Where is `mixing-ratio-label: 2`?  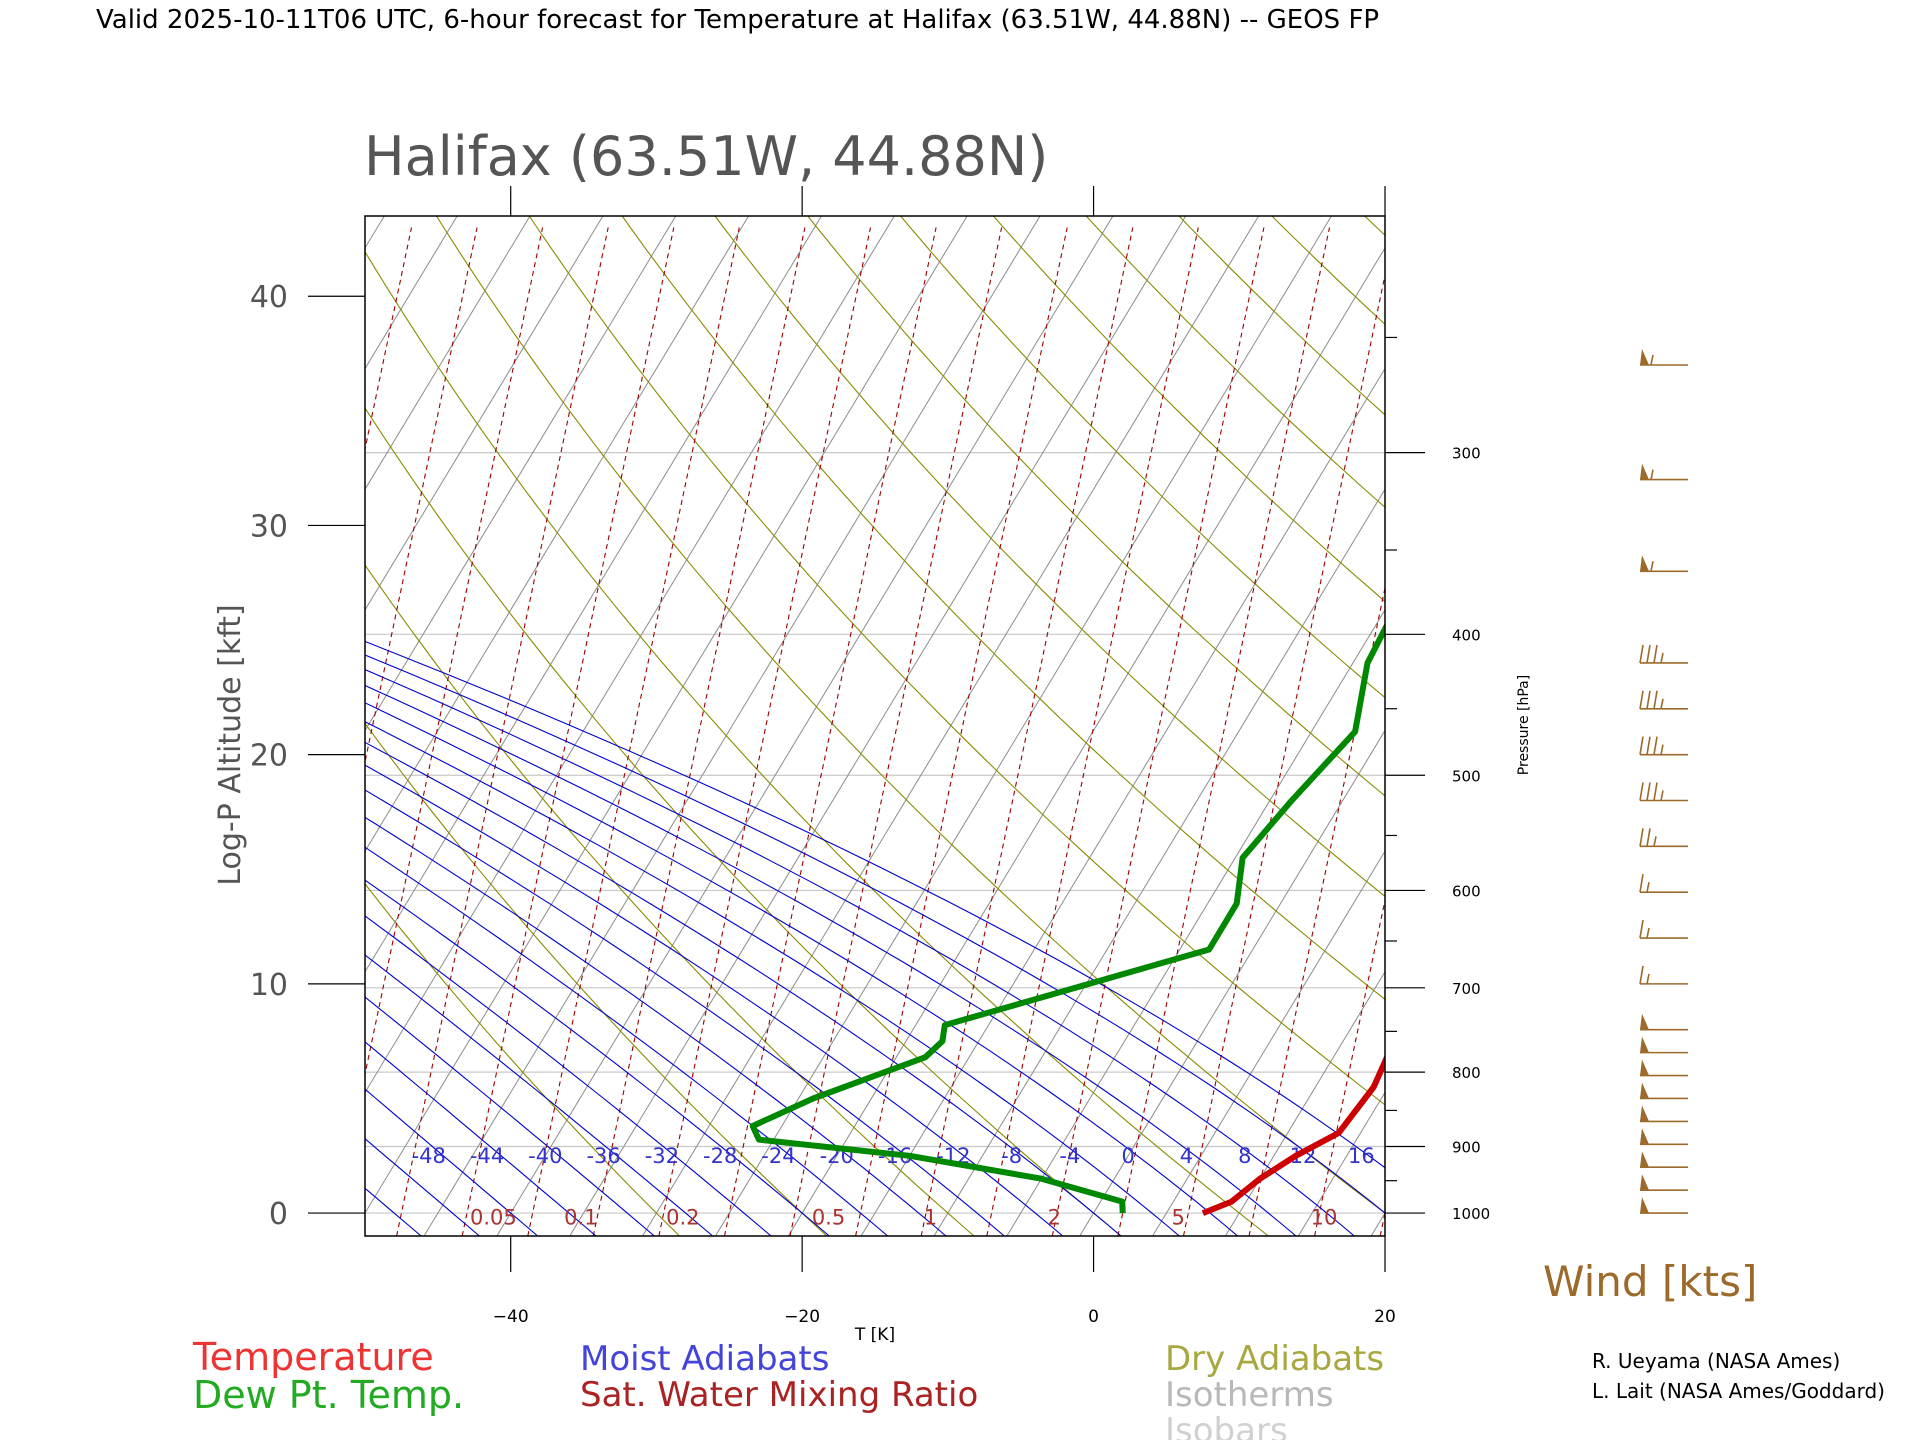
mixing-ratio-label: 2 is located at coordinates (1054, 1218).